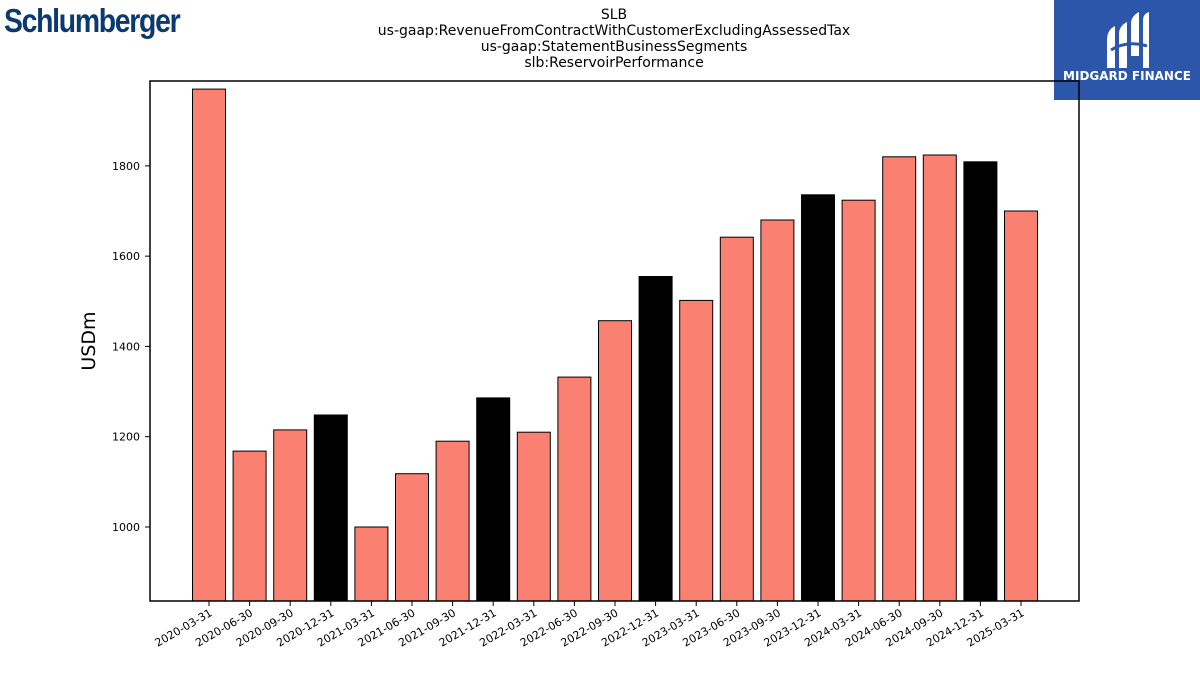 Image resolution: width=1200 pixels, height=675 pixels. I want to click on chart-title-line-3: us-gaap:StatementBusinessSegments, so click(614, 47).